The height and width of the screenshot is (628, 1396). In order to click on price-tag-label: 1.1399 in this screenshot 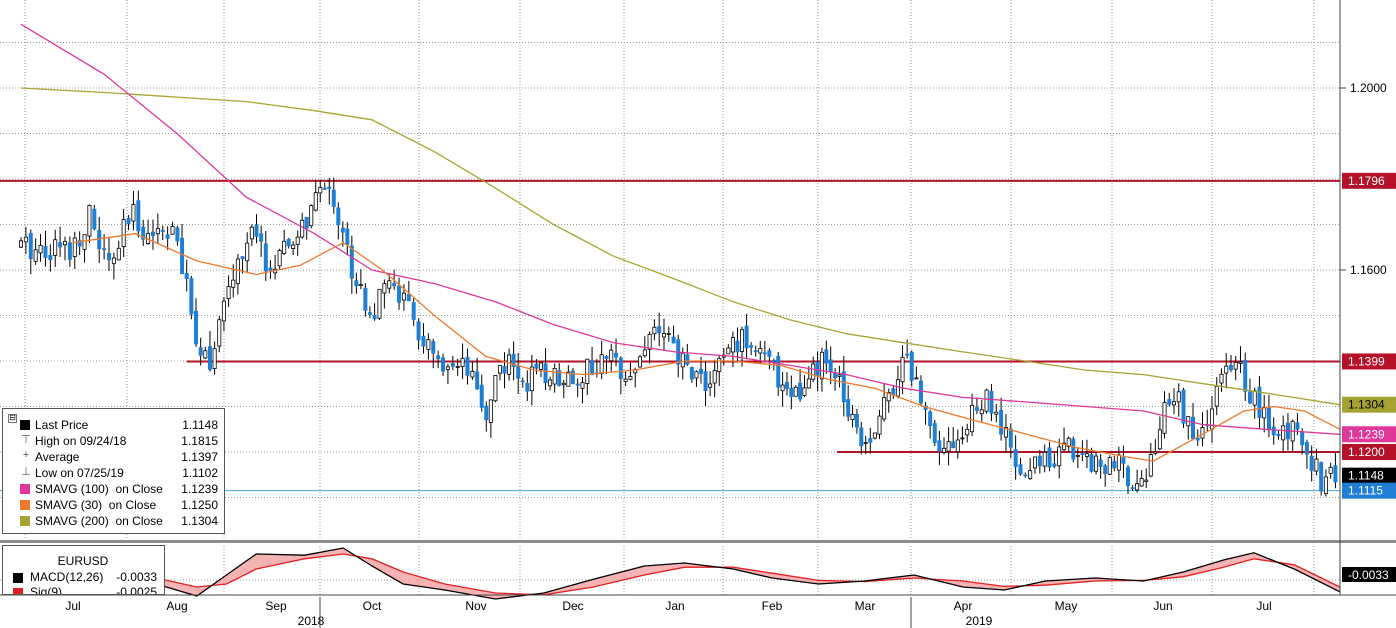, I will do `click(1366, 361)`.